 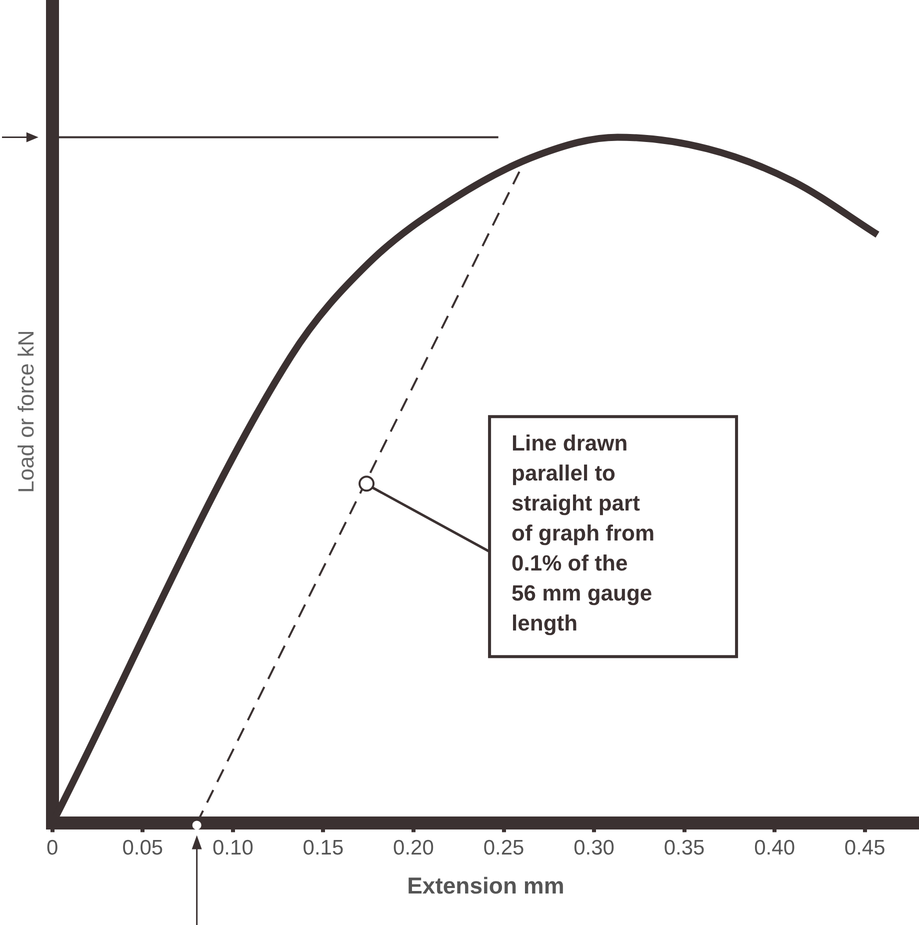 I want to click on x-tick-label: 0.30, so click(x=594, y=848).